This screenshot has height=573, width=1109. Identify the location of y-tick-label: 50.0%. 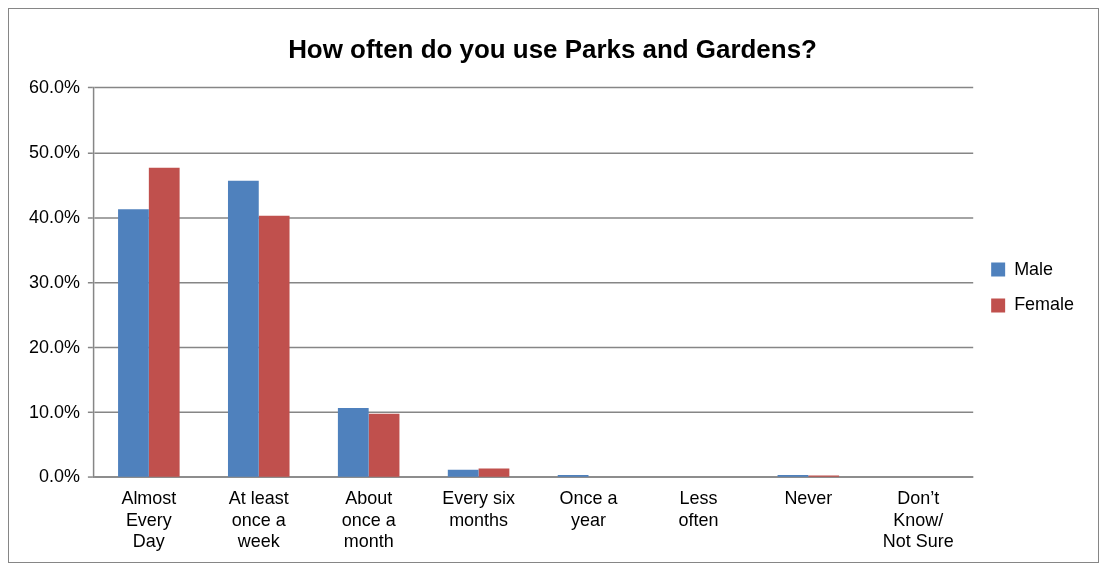
(54, 151).